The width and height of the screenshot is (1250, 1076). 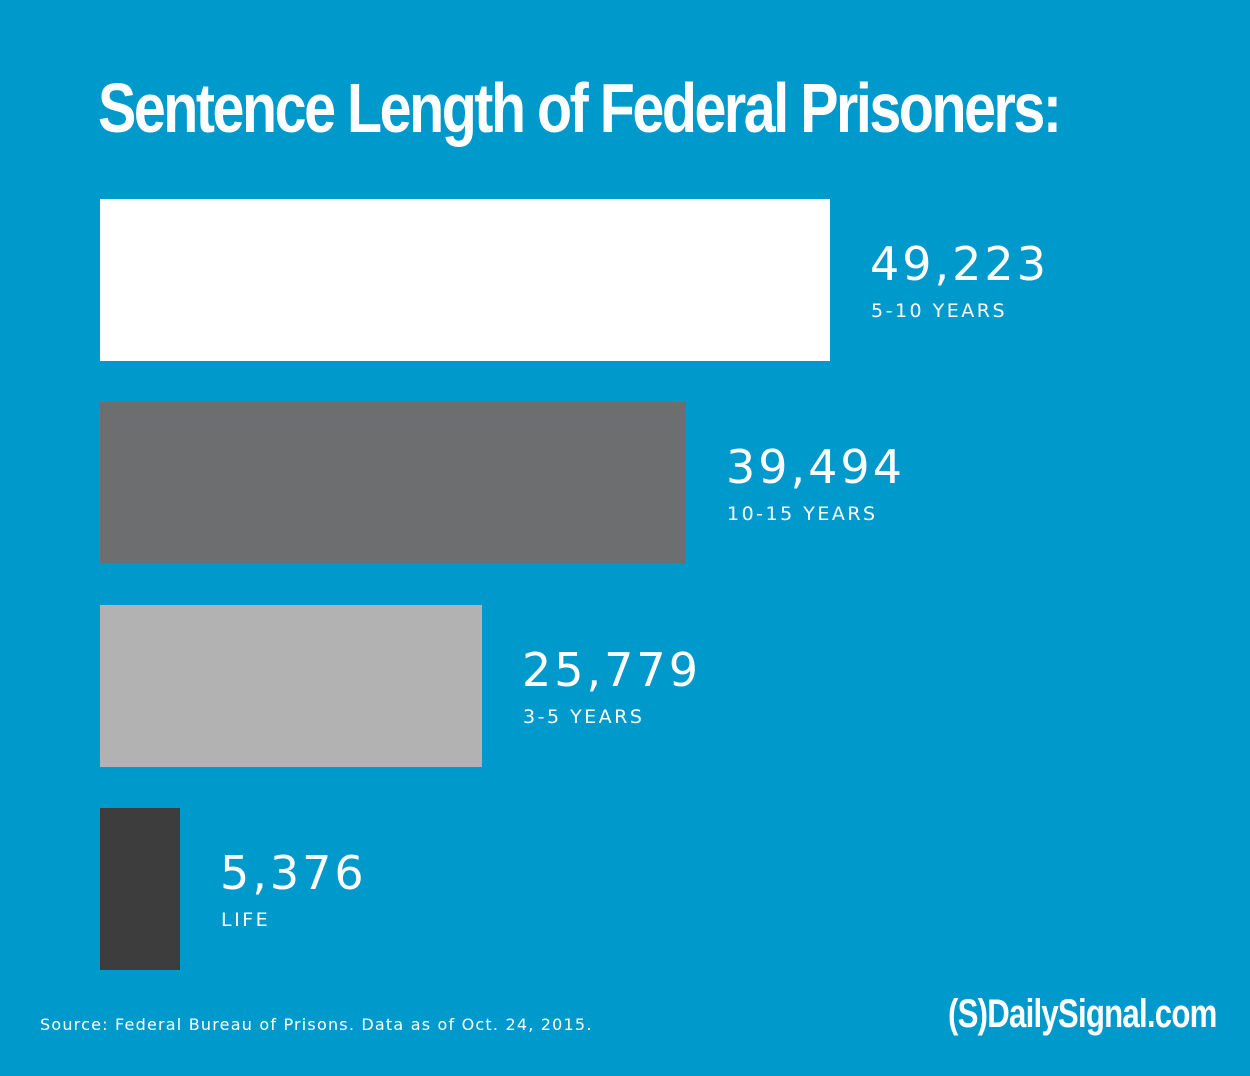 I want to click on value-label: 25,779, so click(x=611, y=670).